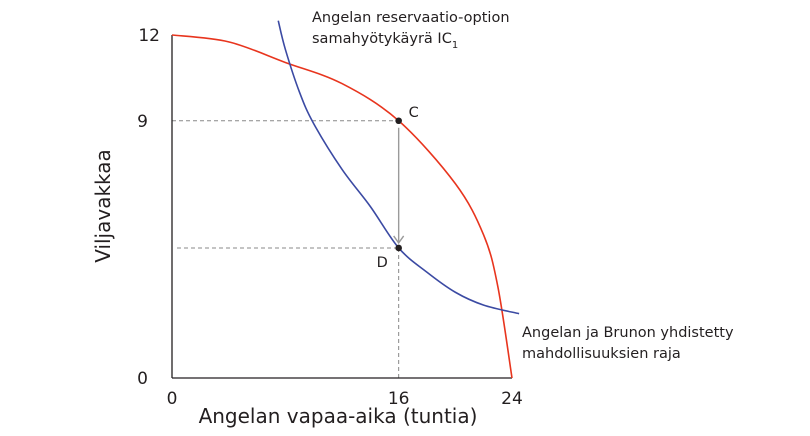 This screenshot has height=436, width=810. Describe the element at coordinates (455, 45) in the screenshot. I see `ic-annotation-subscript: 1` at that location.